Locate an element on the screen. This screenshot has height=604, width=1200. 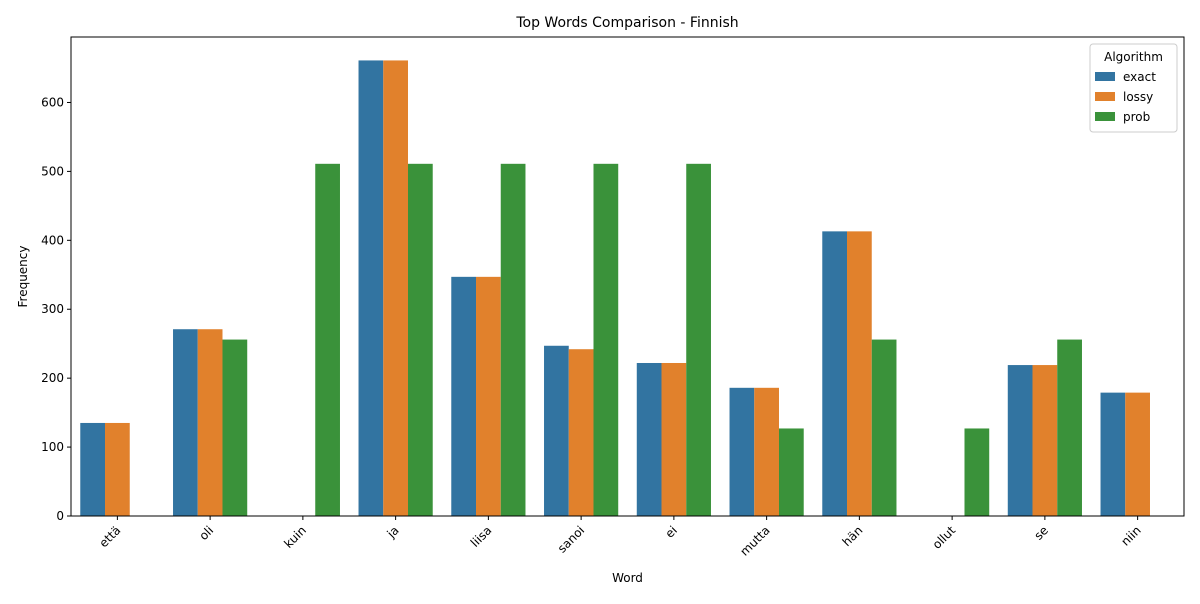
chart-title: Top Words Comparison - Finnish is located at coordinates (626, 23).